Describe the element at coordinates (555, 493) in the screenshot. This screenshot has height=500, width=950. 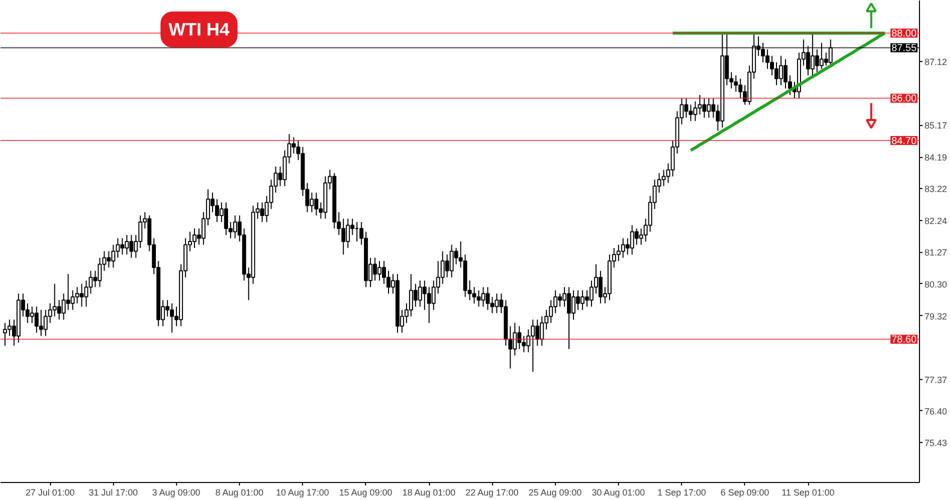
I see `x-tick-label: 25 Aug 09:00` at that location.